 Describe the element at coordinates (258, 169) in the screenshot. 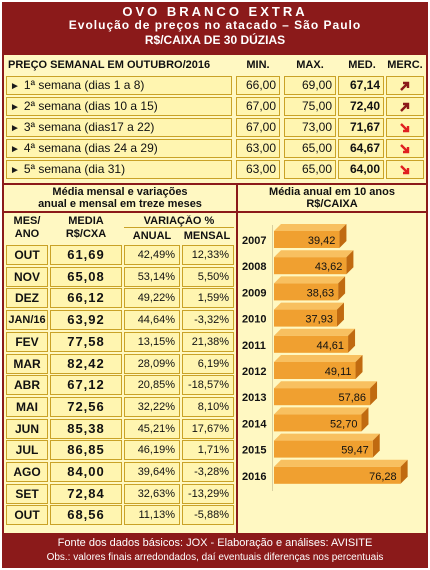

I see `week-min: 63,00` at that location.